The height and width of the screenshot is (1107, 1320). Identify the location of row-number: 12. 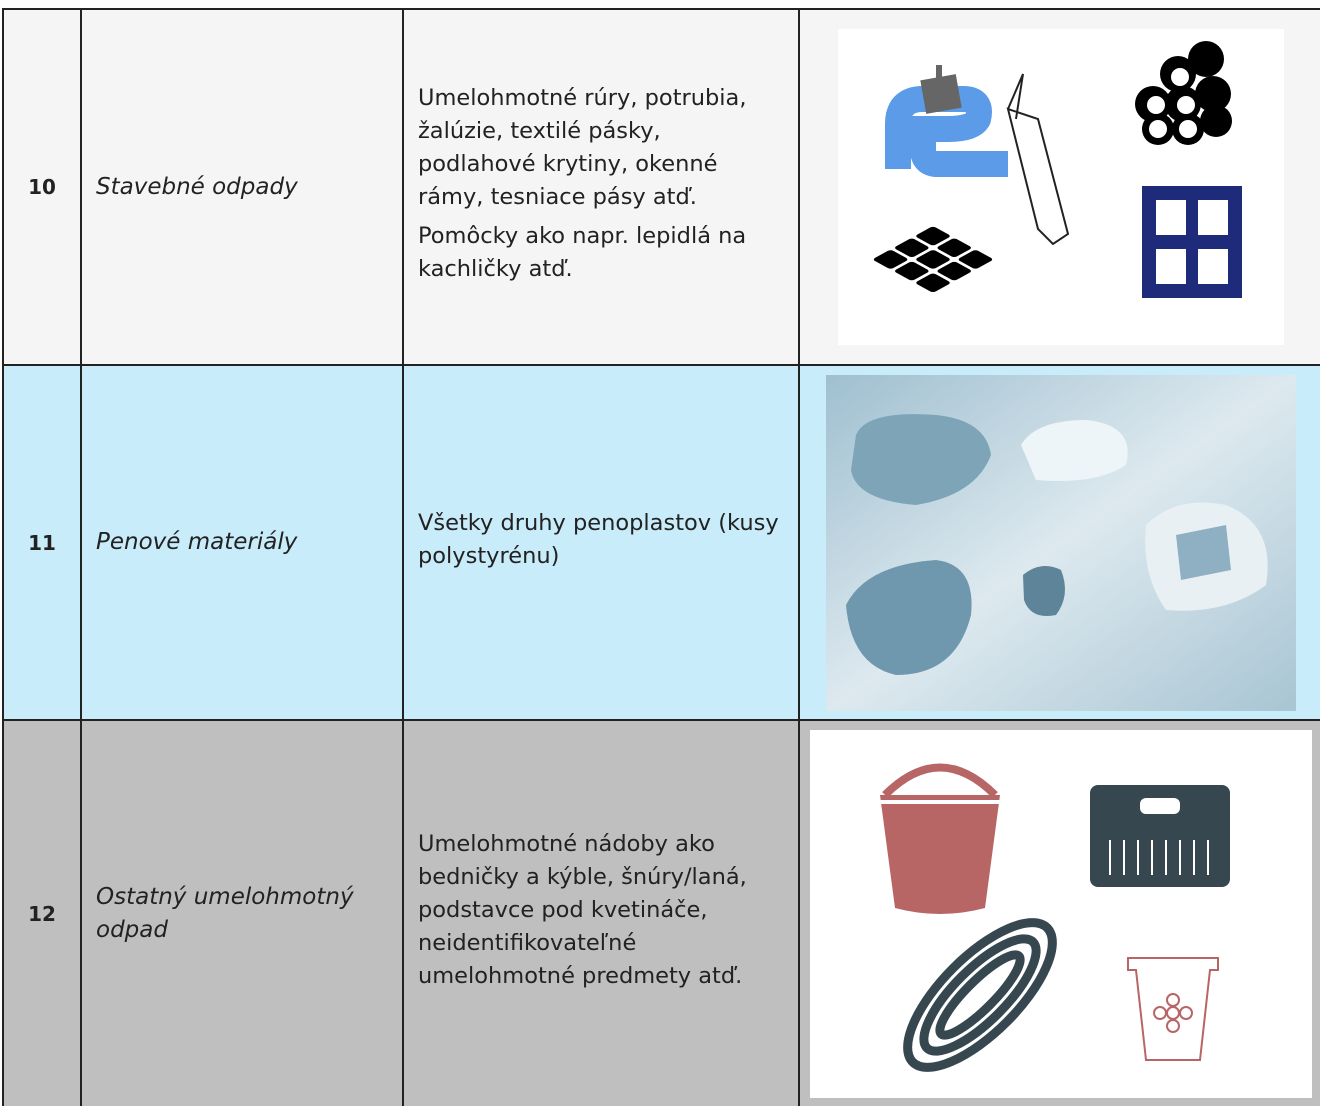
(42, 912).